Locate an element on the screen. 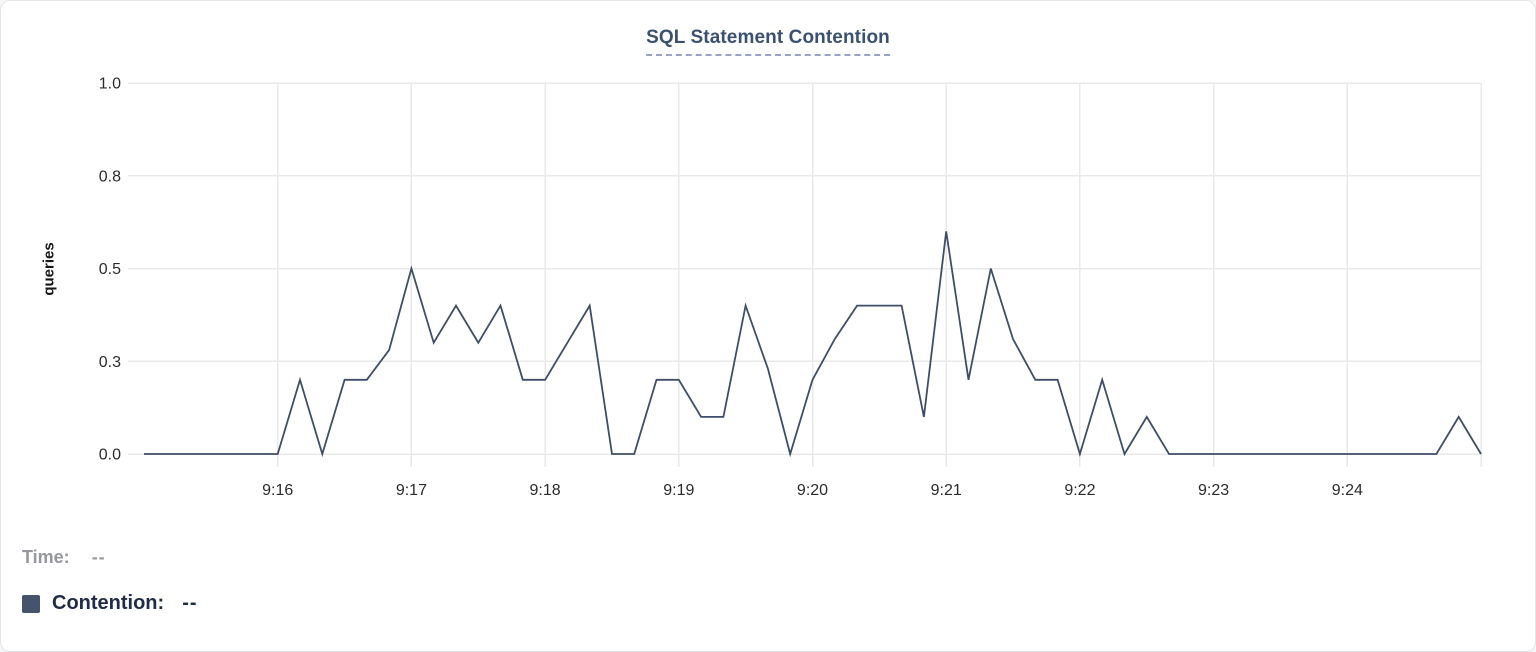 This screenshot has height=652, width=1536. chart-title: SQL Statement Contention is located at coordinates (768, 41).